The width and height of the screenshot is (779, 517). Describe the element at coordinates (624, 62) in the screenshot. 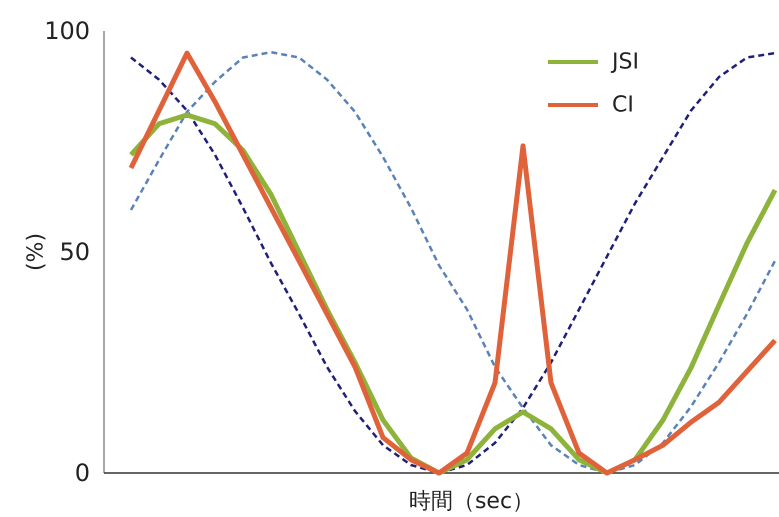

I see `legend-label: JSI` at that location.